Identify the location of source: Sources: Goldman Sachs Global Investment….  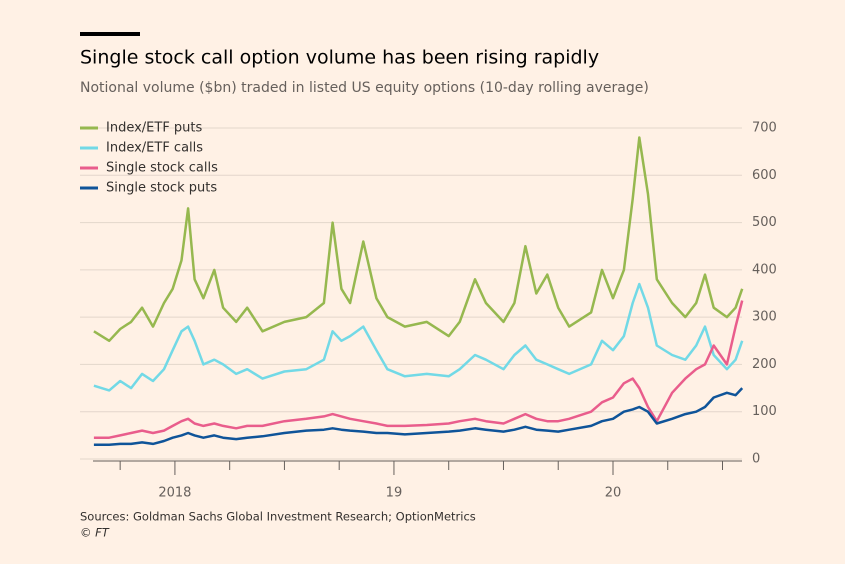
(278, 517).